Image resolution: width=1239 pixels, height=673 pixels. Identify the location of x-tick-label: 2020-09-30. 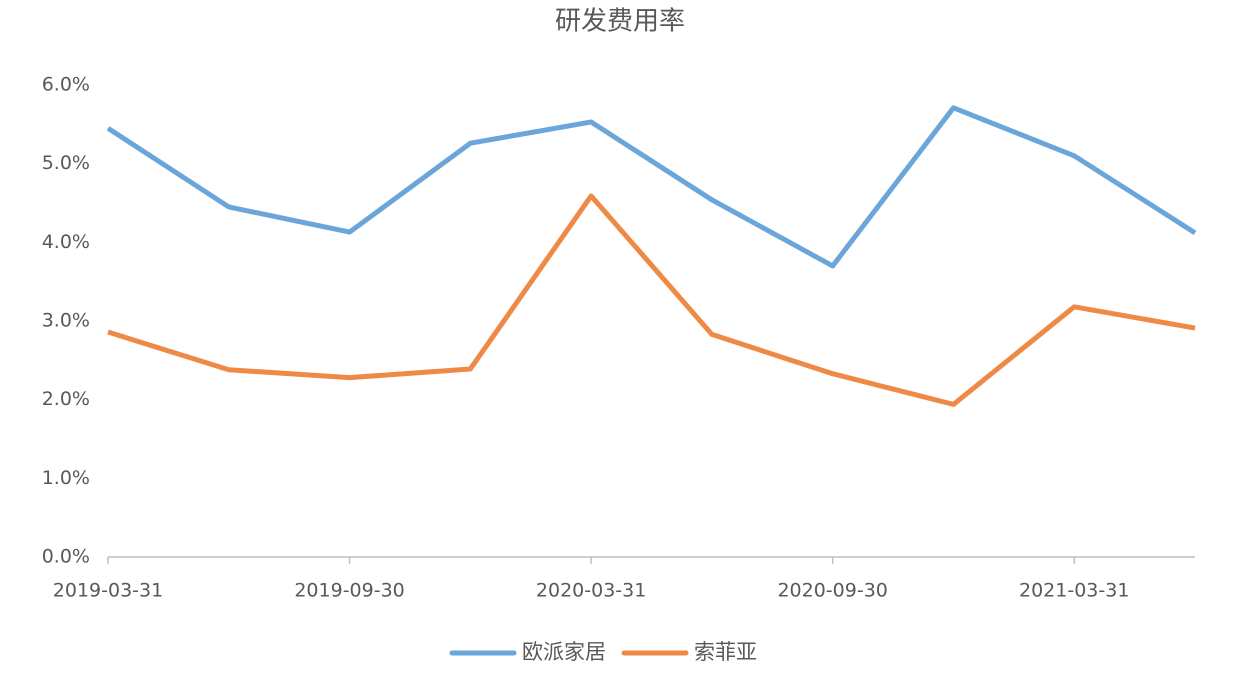
(832, 591).